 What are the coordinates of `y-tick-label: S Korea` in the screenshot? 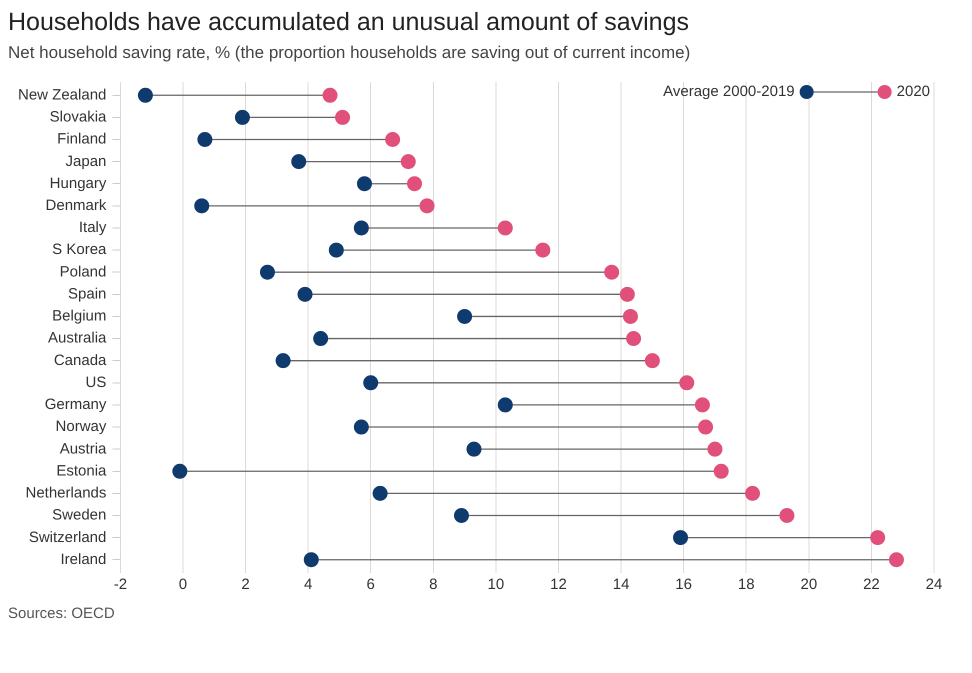 It's located at (80, 249).